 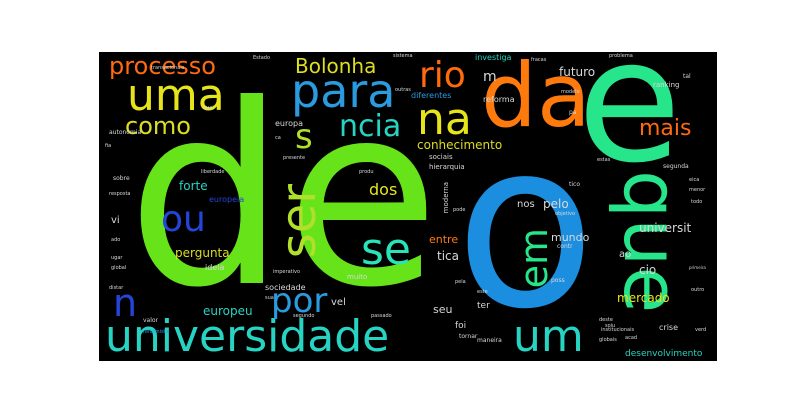 What do you see at coordinates (526, 204) in the screenshot?
I see `word-nos: nos` at bounding box center [526, 204].